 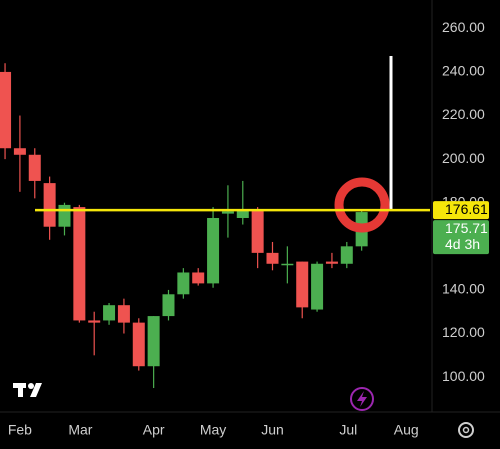 I want to click on y-tick-label: 260.00, so click(x=463, y=27).